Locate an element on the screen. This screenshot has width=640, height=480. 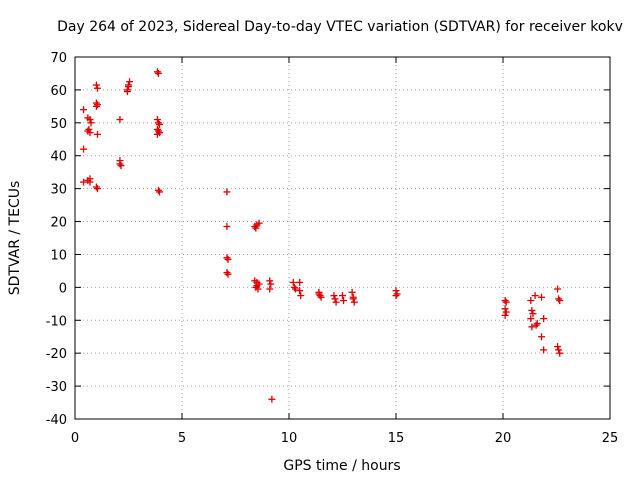
y-tick-label: -40 is located at coordinates (56, 420).